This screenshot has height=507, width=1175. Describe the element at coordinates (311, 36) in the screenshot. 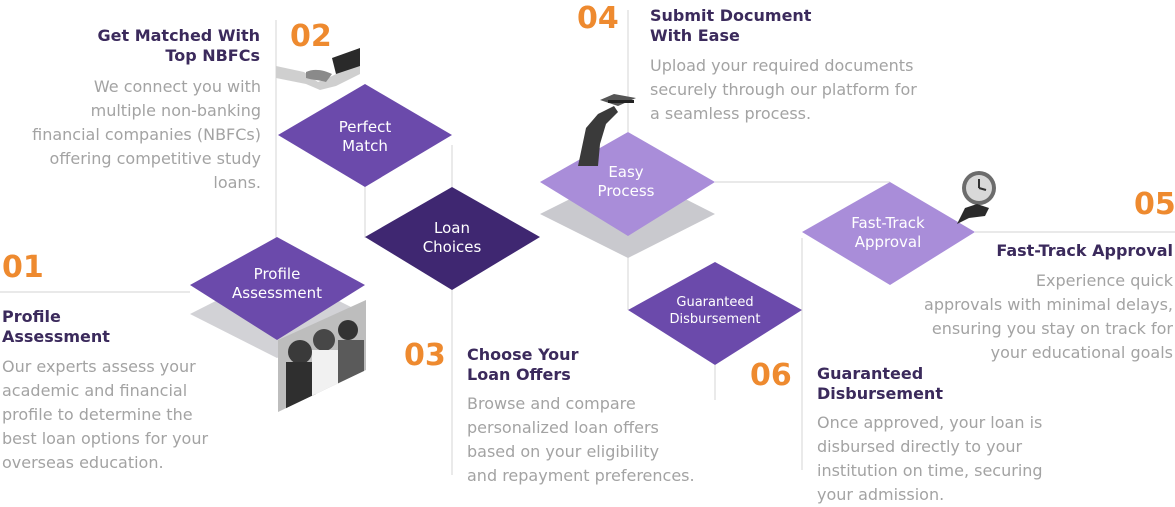

I see `step-number-02: 02` at that location.